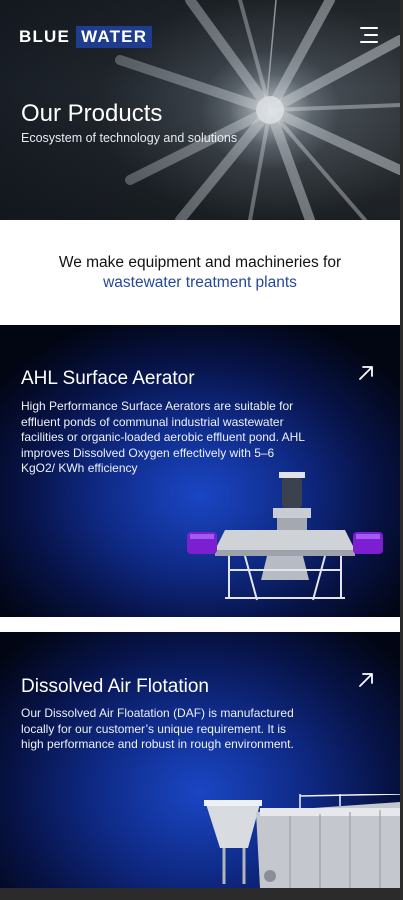 This screenshot has width=403, height=900. What do you see at coordinates (114, 37) in the screenshot?
I see `logo-word-water: WATER` at bounding box center [114, 37].